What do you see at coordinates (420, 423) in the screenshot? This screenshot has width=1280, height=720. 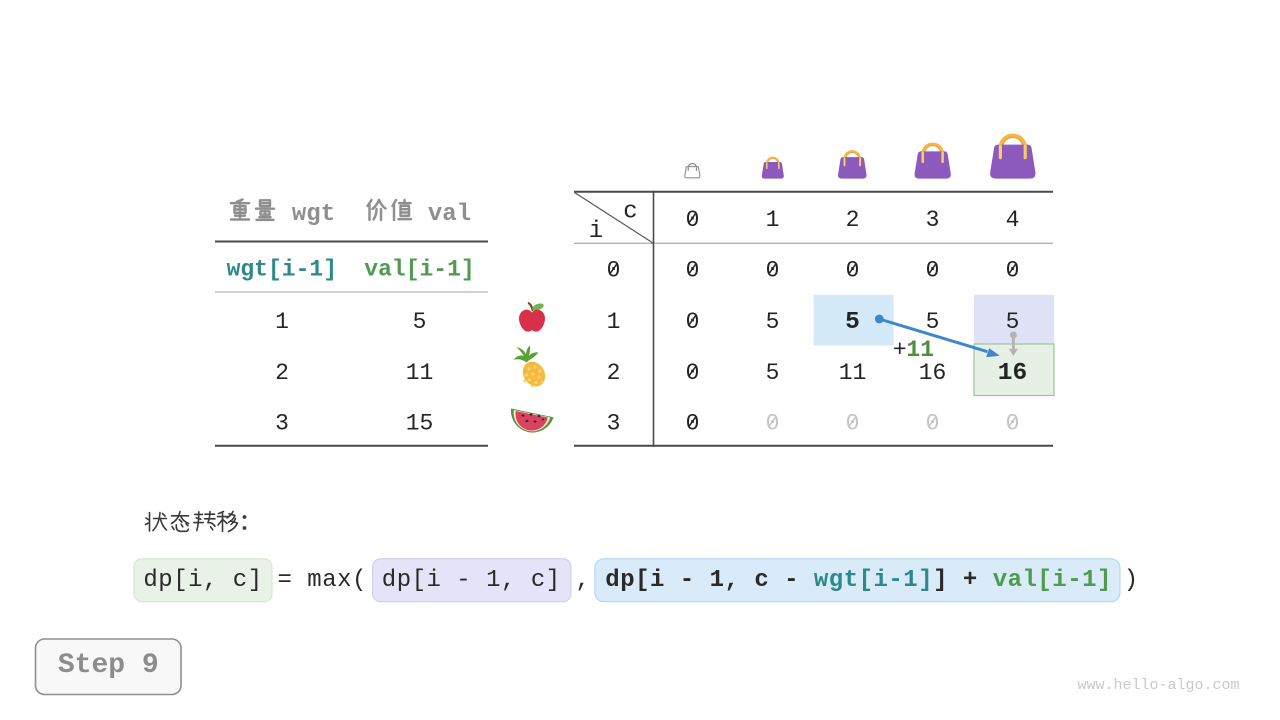 I see `svg-text: 15` at bounding box center [420, 423].